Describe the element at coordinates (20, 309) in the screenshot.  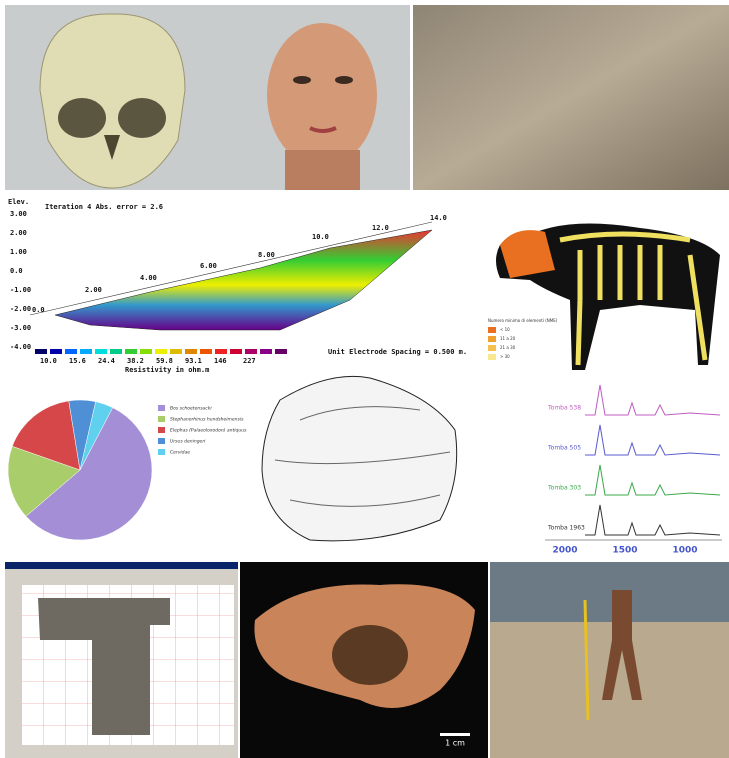
I see `elevation-label: -2.00` at that location.